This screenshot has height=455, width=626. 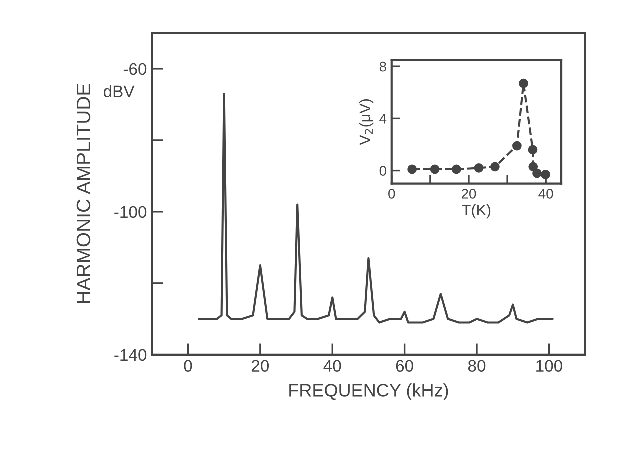 I want to click on y-tick-label: 4, so click(x=383, y=119).